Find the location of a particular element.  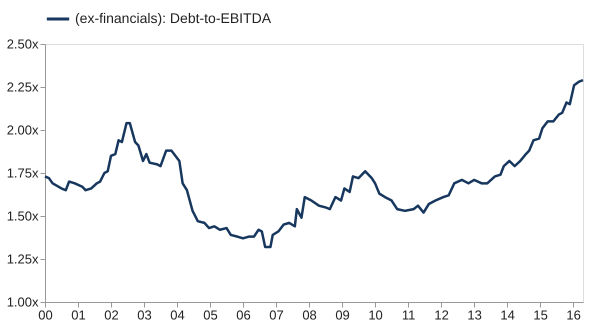

x-tick-label: 15 is located at coordinates (540, 315).